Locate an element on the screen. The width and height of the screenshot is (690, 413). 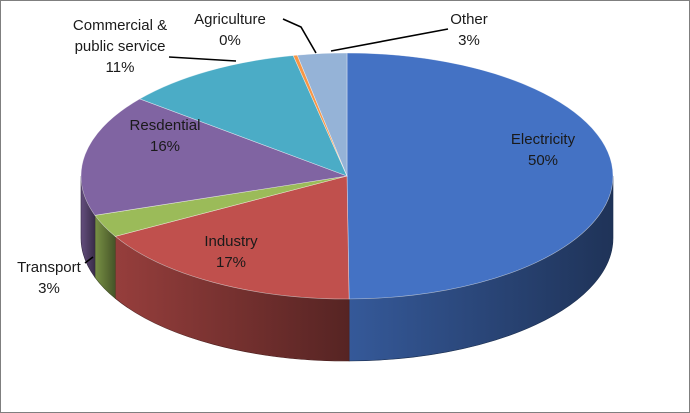
slice-commercial-public-service is located at coordinates (243, 116).